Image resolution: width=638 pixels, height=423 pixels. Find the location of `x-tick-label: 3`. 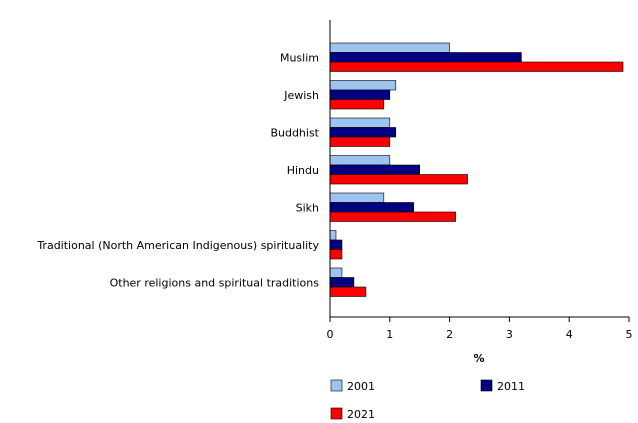

x-tick-label: 3 is located at coordinates (509, 334).